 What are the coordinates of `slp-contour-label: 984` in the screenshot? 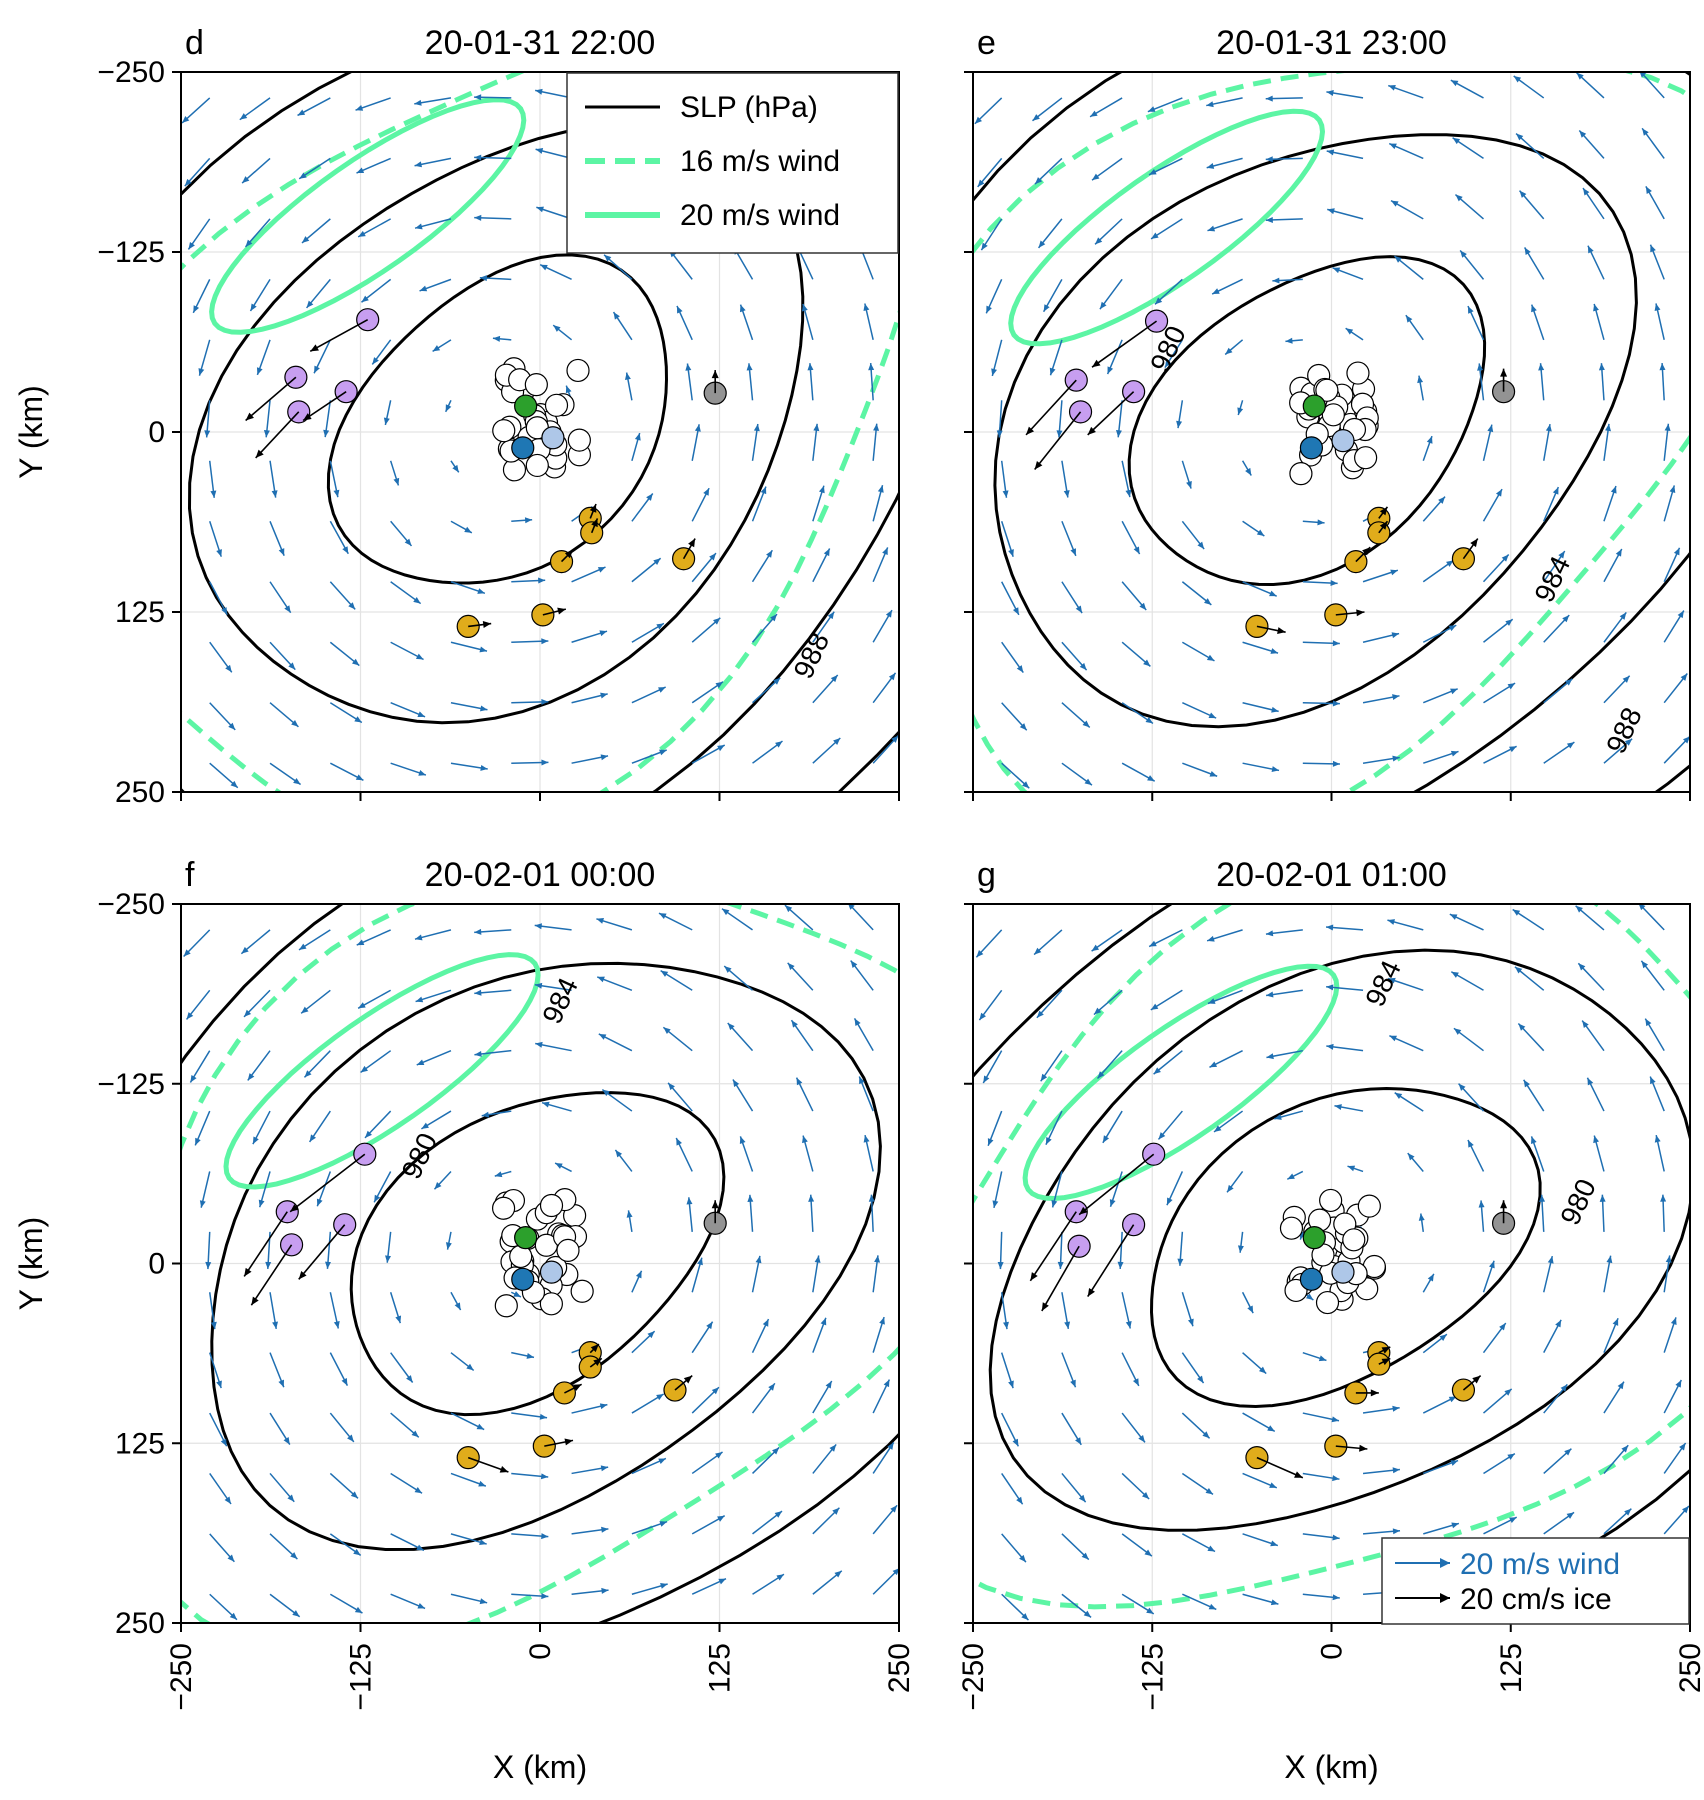 It's located at (1552, 578).